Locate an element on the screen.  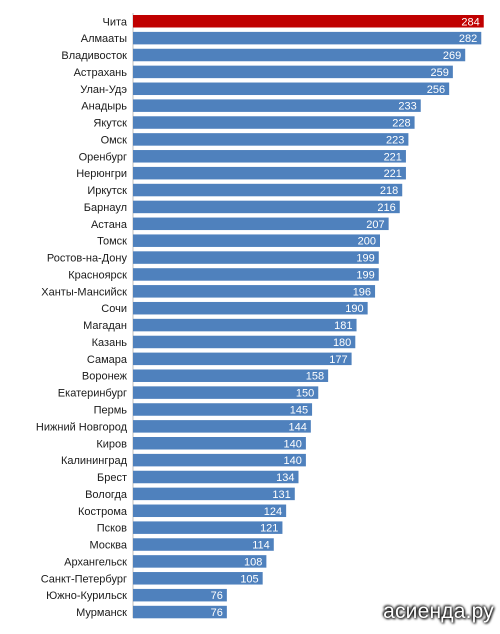
value-label: 121 is located at coordinates (269, 529).